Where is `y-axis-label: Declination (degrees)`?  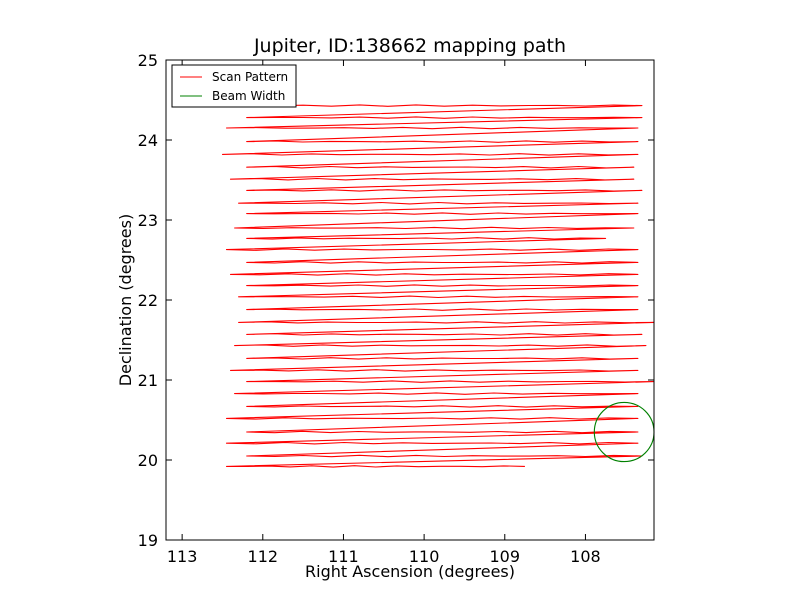 y-axis-label: Declination (degrees) is located at coordinates (125, 300).